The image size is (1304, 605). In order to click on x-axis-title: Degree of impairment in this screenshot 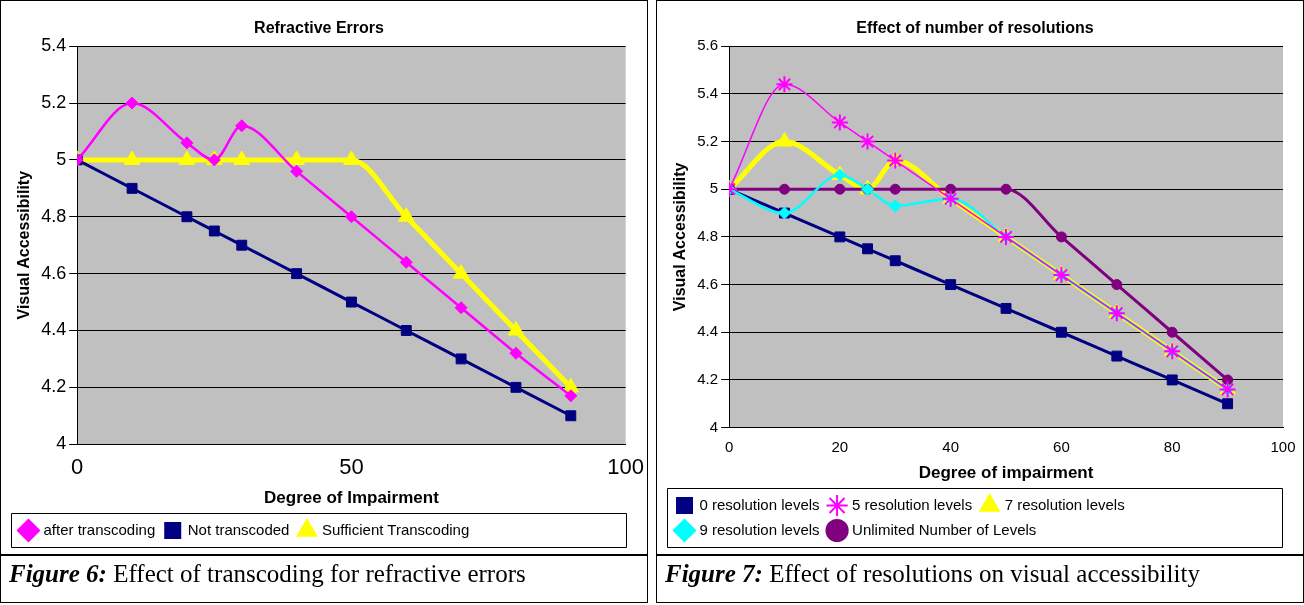, I will do `click(1006, 473)`.